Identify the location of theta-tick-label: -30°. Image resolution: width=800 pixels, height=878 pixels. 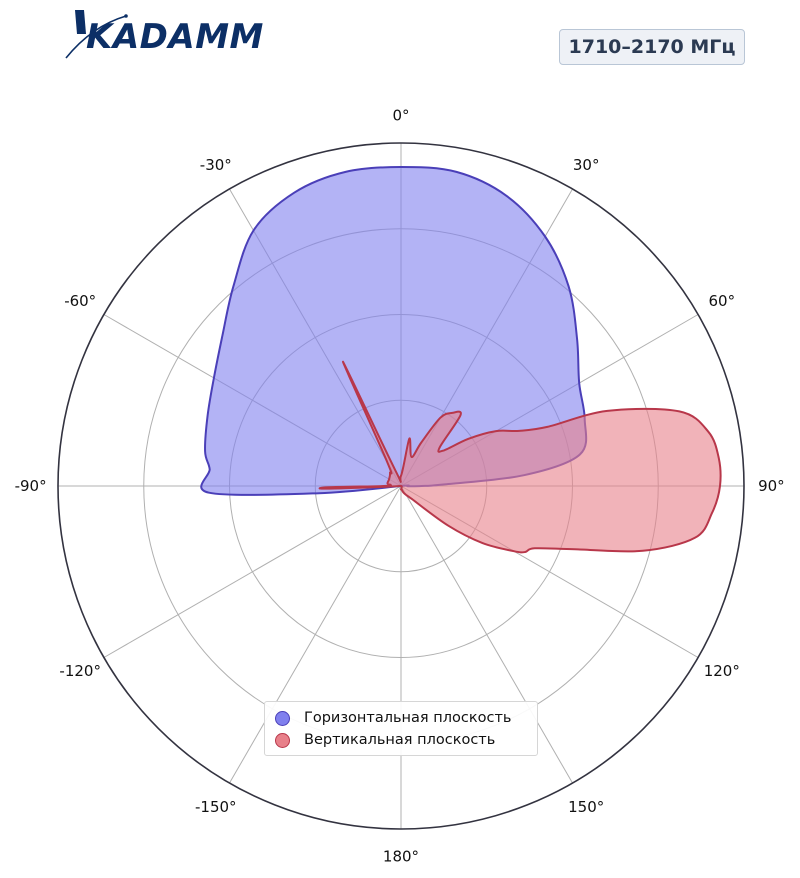
(216, 165).